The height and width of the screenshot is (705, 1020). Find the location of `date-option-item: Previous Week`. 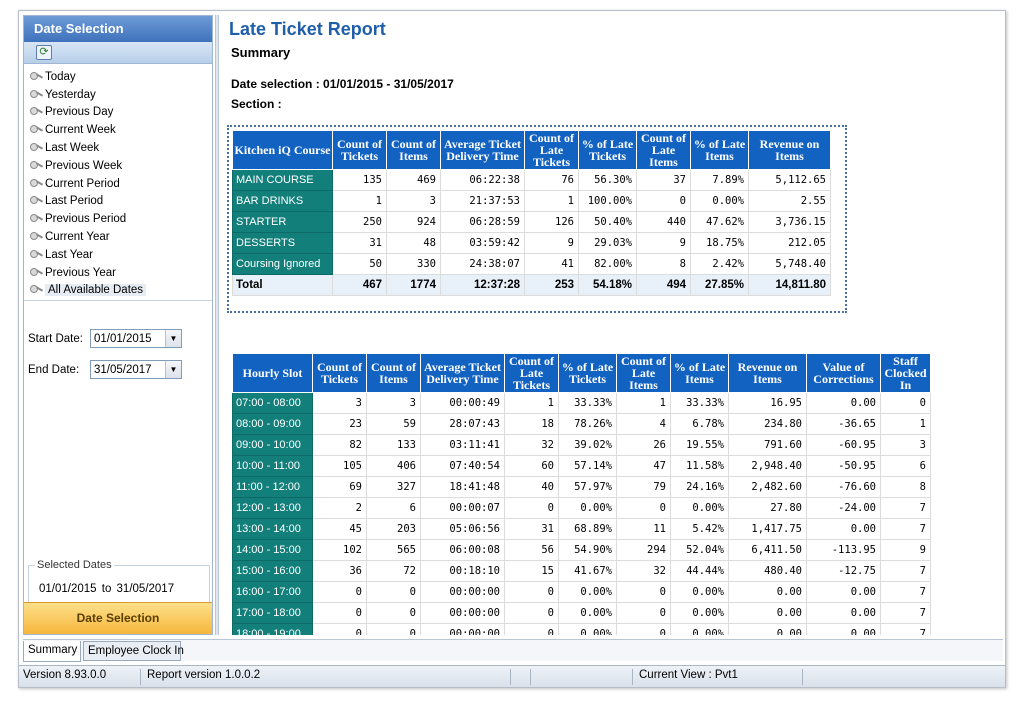

date-option-item: Previous Week is located at coordinates (118, 166).